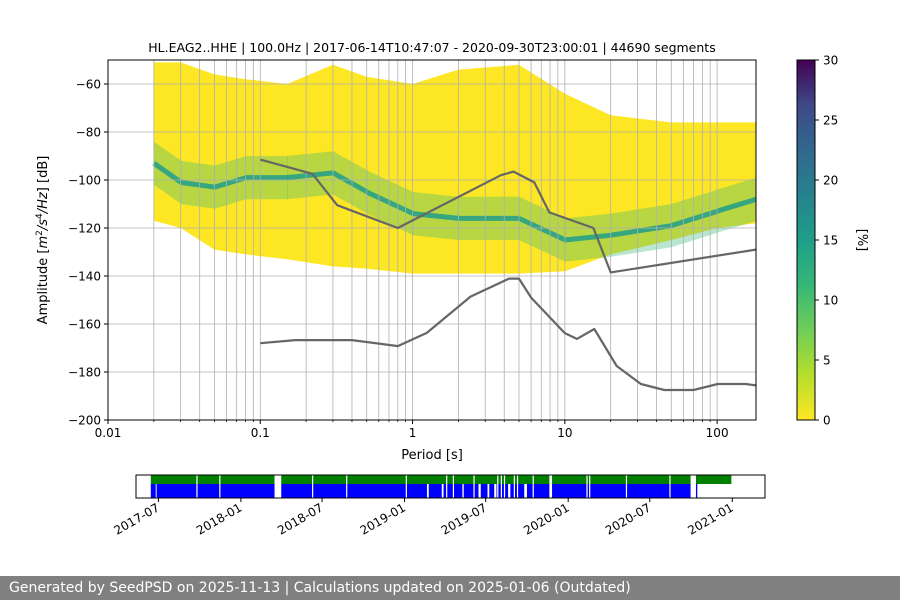 The width and height of the screenshot is (900, 600). I want to click on y-label-part: ] [dB], so click(43, 174).